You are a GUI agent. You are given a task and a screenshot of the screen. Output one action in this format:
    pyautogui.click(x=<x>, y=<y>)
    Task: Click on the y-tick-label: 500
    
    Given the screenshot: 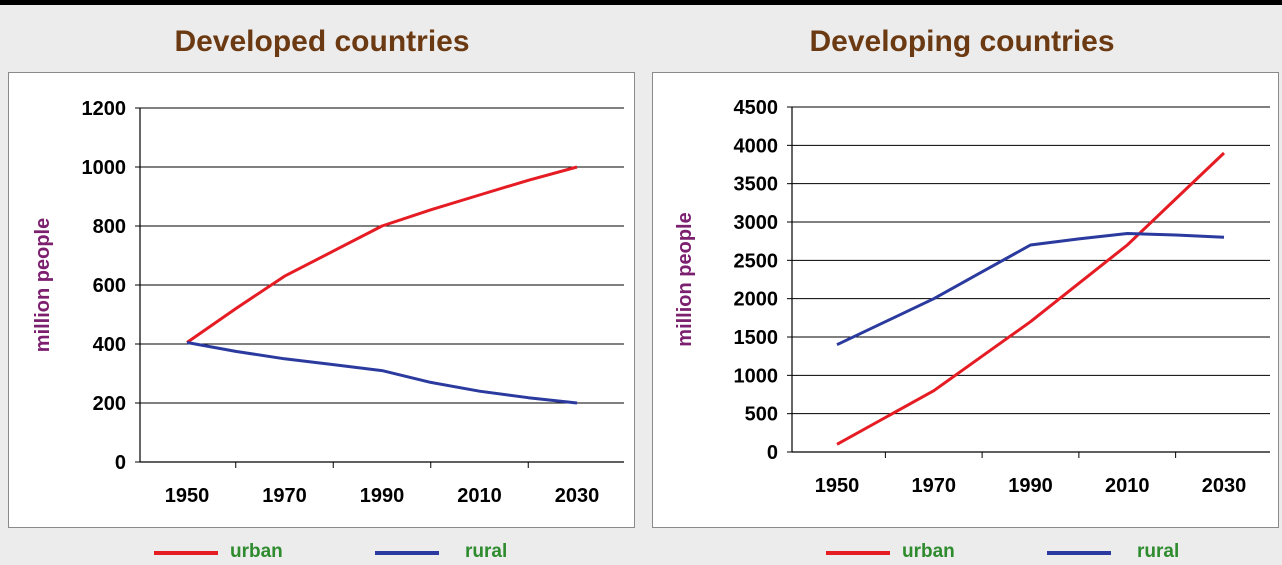 What is the action you would take?
    pyautogui.click(x=761, y=415)
    